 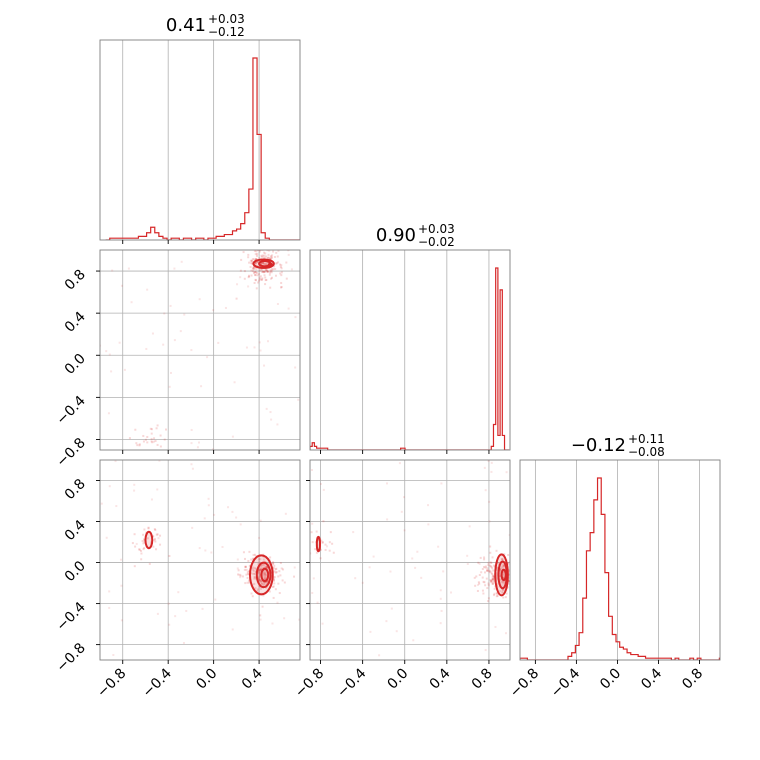 I want to click on x-tick-label: 0.4, so click(x=252, y=678).